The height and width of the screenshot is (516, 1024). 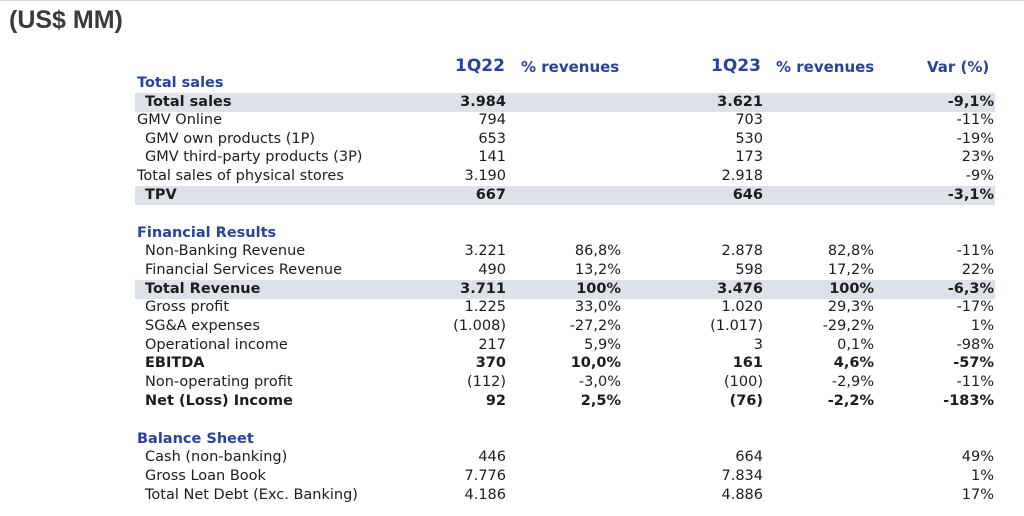 What do you see at coordinates (207, 233) in the screenshot?
I see `row-label: Financial Results` at bounding box center [207, 233].